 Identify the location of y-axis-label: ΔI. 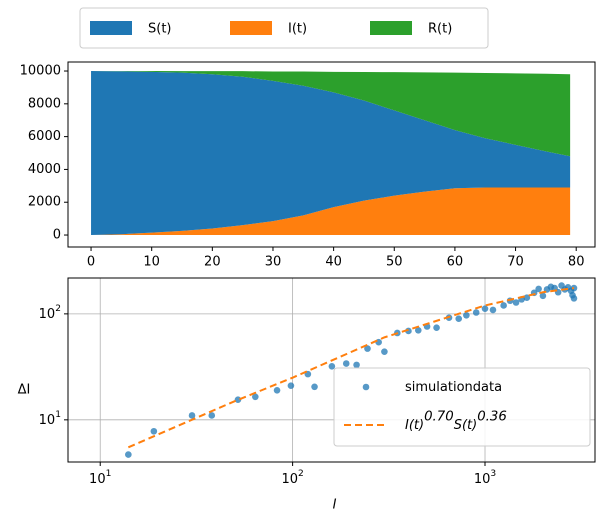
(24, 390).